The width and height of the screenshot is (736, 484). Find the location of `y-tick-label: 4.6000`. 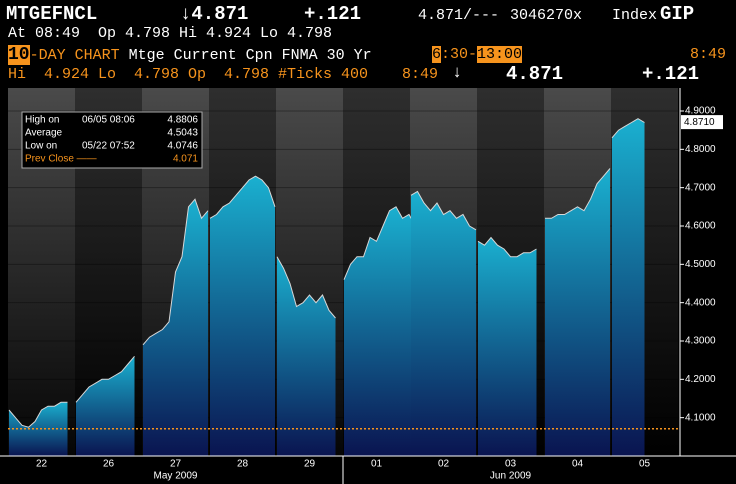

y-tick-label: 4.6000 is located at coordinates (700, 226).